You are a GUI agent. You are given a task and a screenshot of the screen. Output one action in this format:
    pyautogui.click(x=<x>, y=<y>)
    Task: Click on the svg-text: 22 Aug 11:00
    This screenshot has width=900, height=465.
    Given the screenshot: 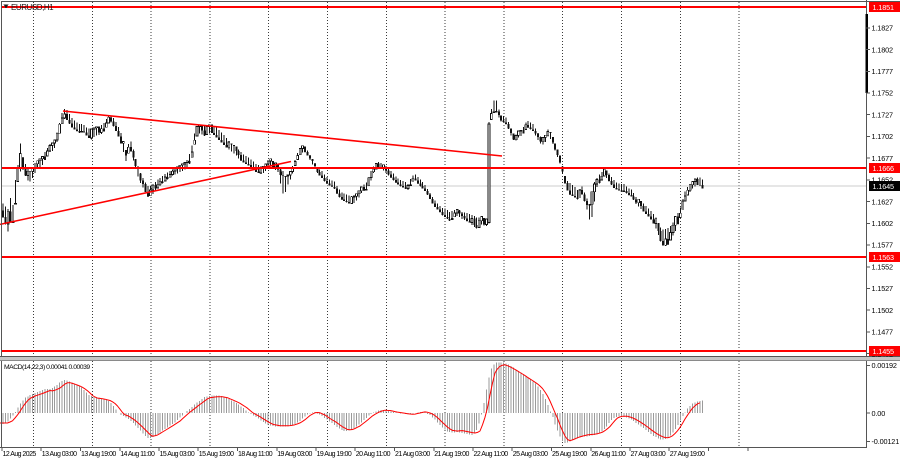 What is the action you would take?
    pyautogui.click(x=491, y=454)
    